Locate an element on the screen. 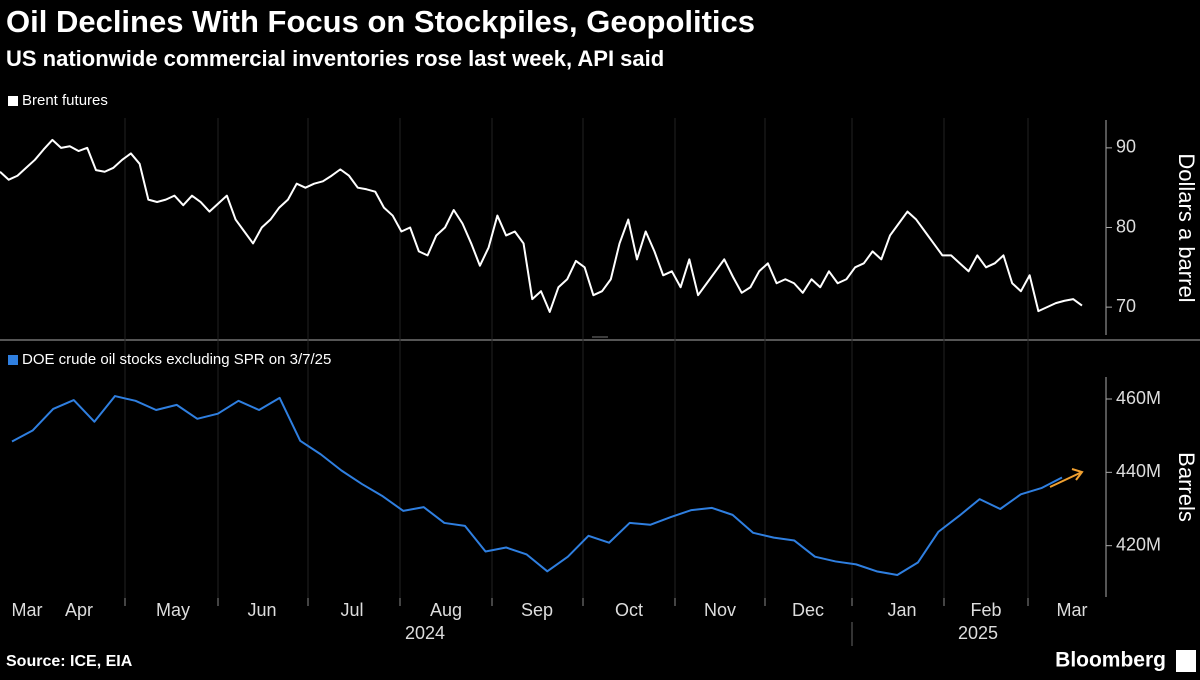  legend-label: Brent futures is located at coordinates (65, 100).